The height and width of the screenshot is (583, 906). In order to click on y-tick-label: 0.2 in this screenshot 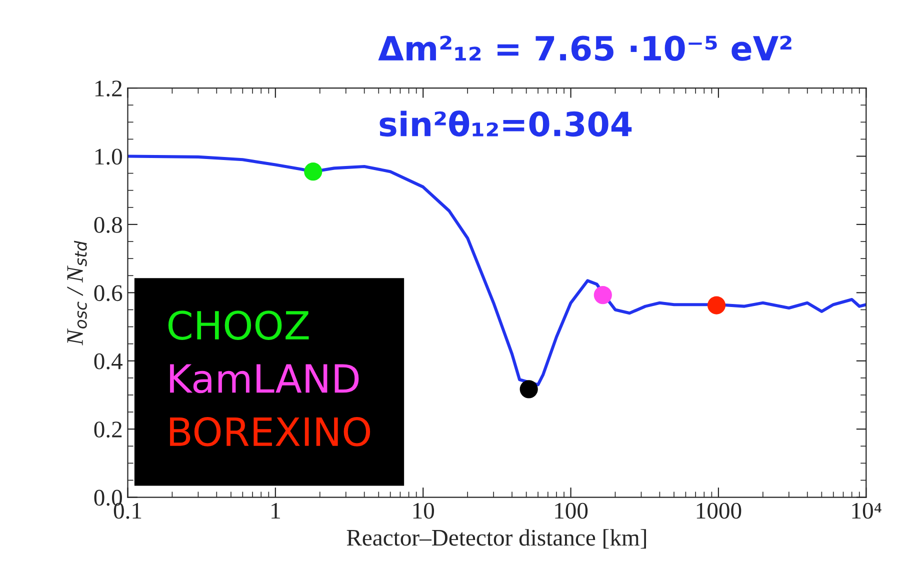, I will do `click(108, 430)`.